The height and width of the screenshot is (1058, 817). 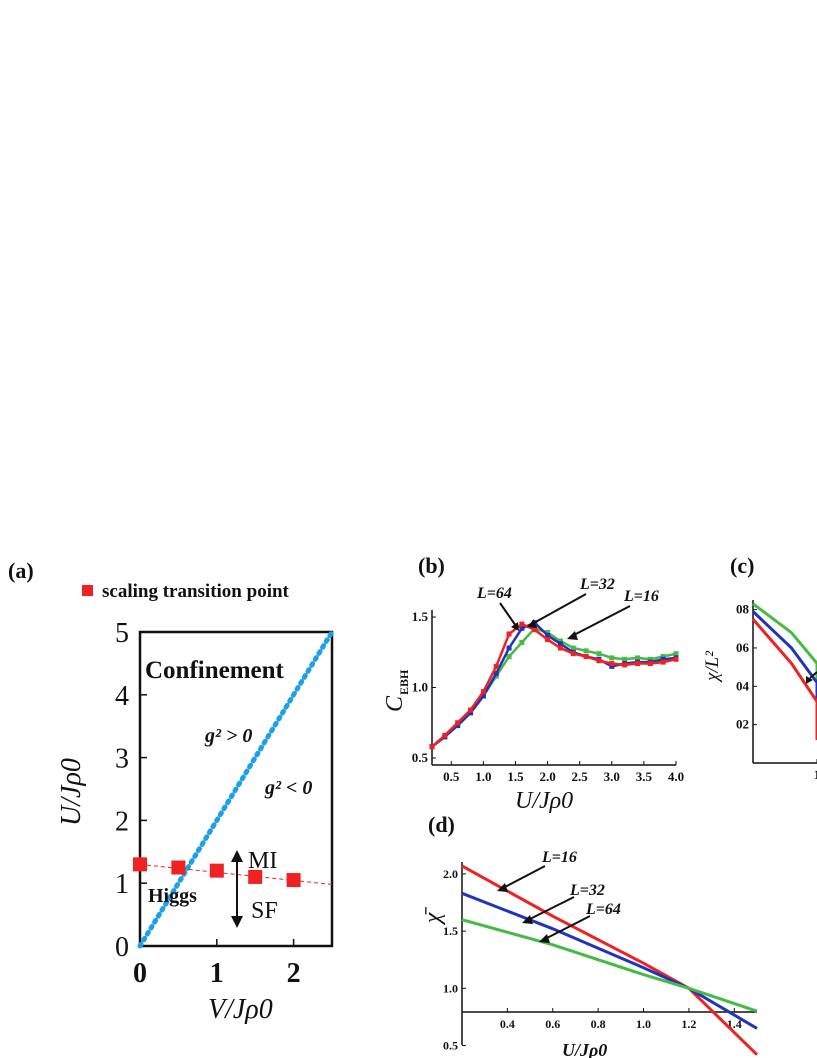 What do you see at coordinates (396, 690) in the screenshot?
I see `b-ylabel: C EBH` at bounding box center [396, 690].